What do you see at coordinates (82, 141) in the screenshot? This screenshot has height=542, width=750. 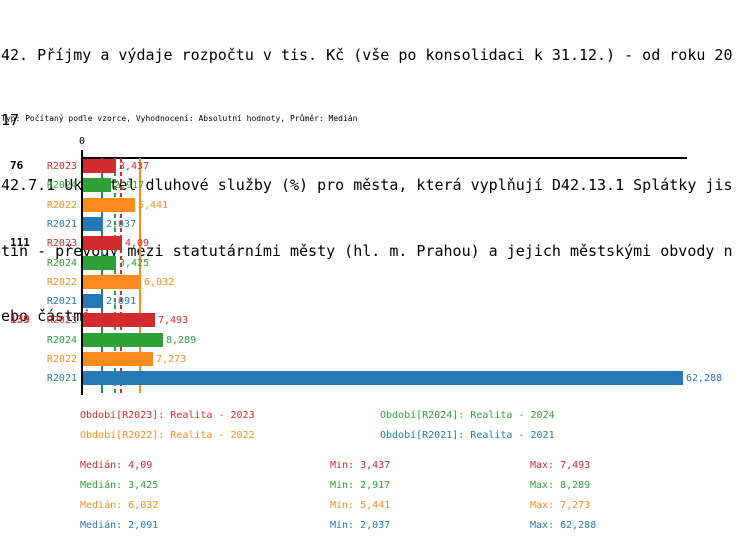 I see `axis-zero-label: 0` at bounding box center [82, 141].